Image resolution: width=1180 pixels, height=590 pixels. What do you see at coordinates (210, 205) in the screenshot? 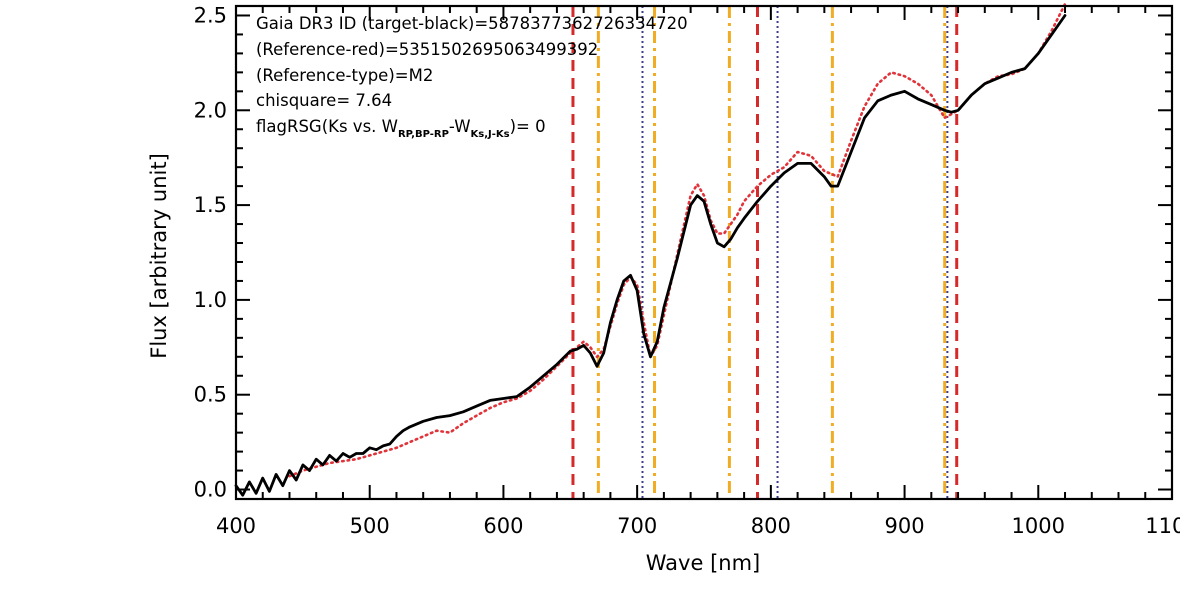
I see `y-tick-label: 1.5` at bounding box center [210, 205].